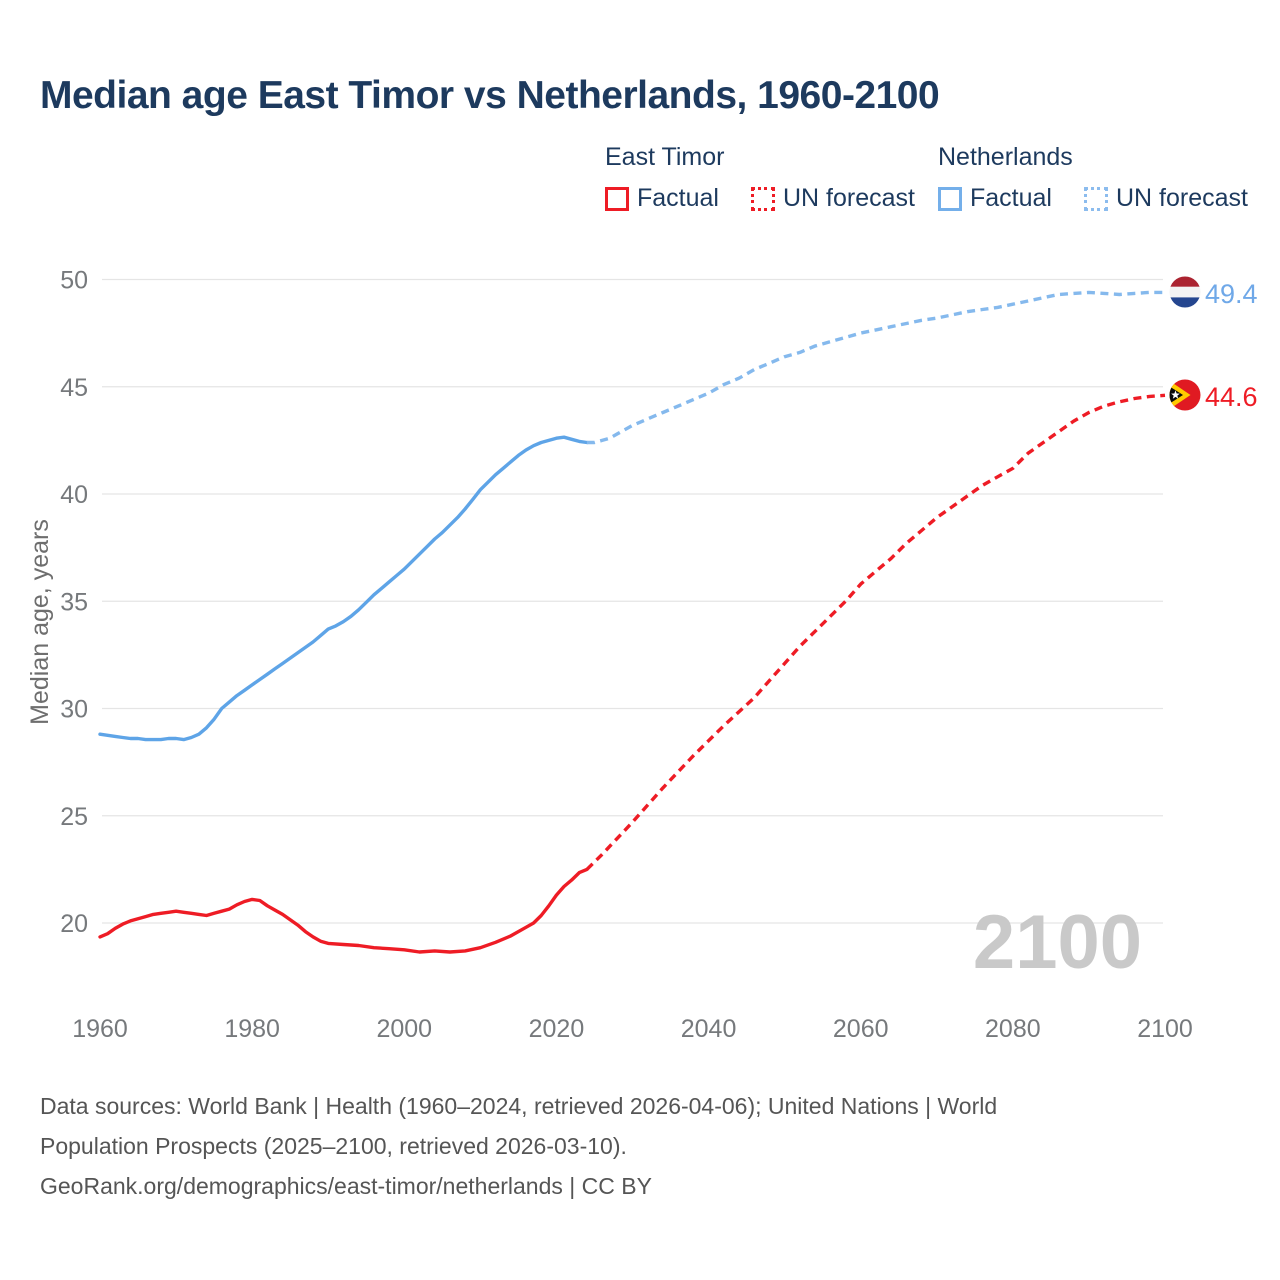 Image resolution: width=1280 pixels, height=1280 pixels. Describe the element at coordinates (1181, 198) in the screenshot. I see `legend-item-netherlands-forecast: UN forecast` at that location.